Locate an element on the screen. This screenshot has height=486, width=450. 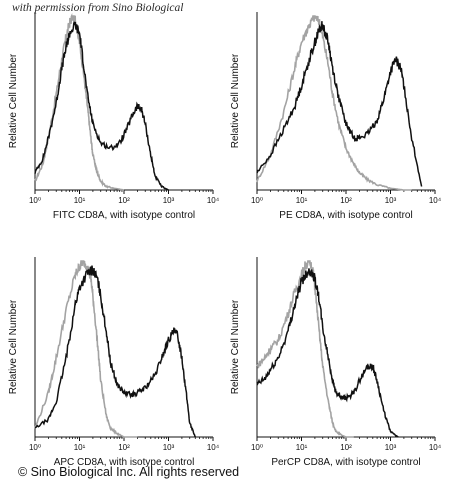
x-axis-label: FITC CD8A, with isotype control is located at coordinates (124, 215).